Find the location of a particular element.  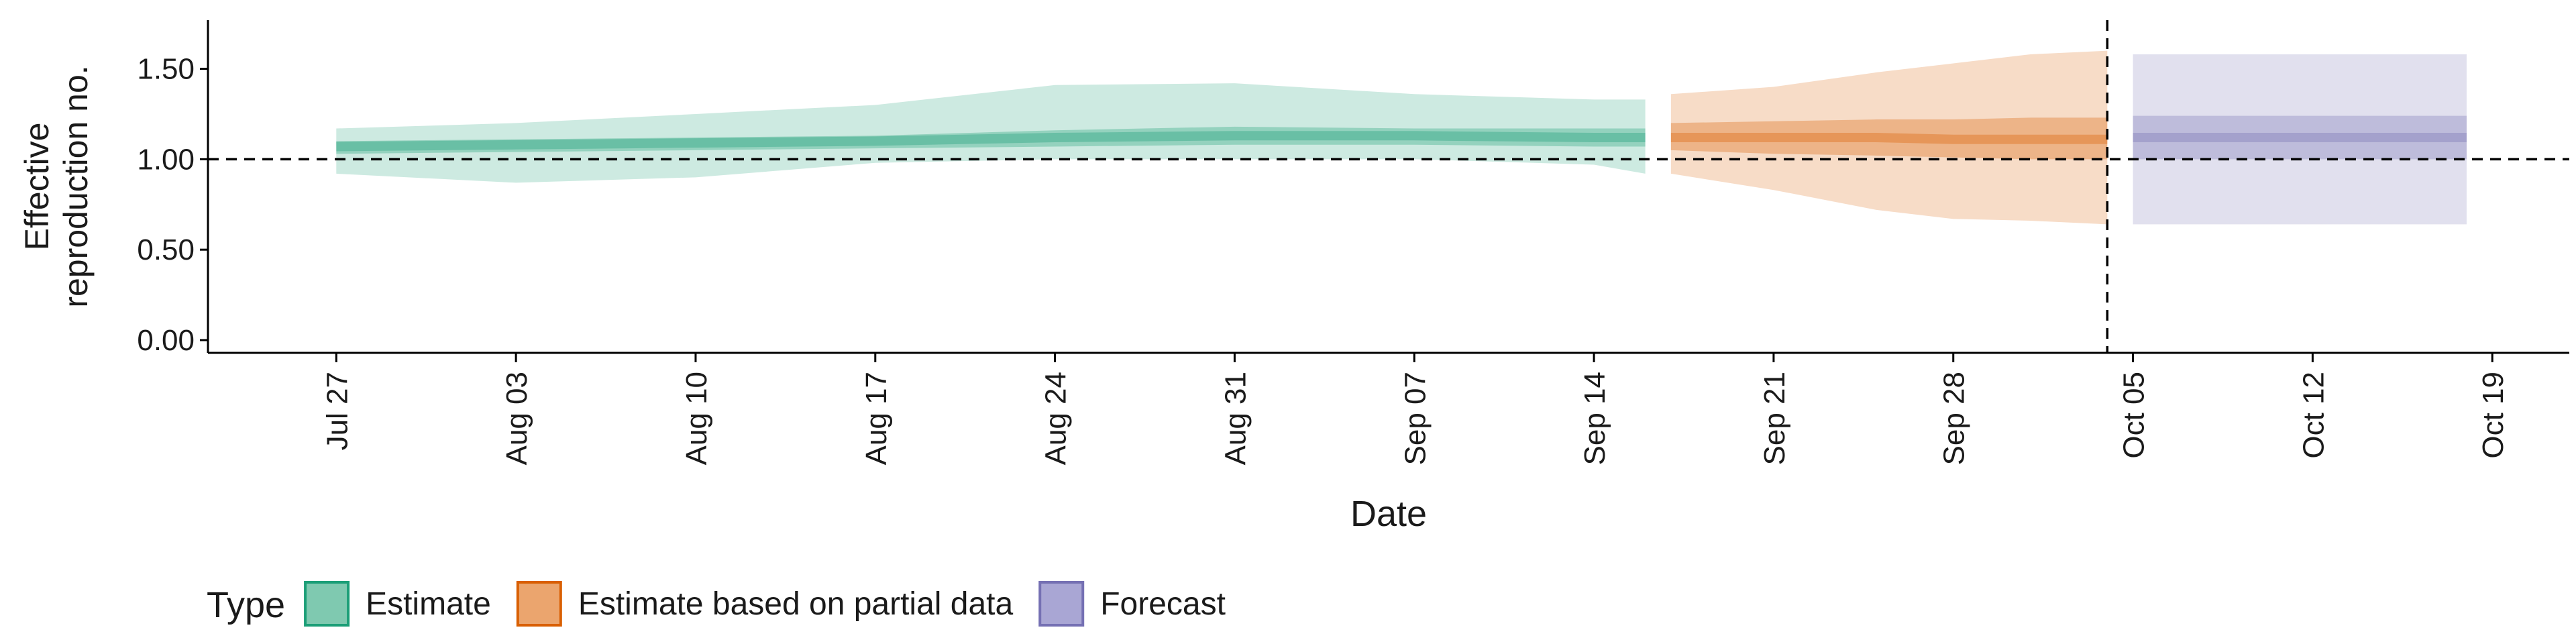

legend-swatch-estimate is located at coordinates (327, 604).